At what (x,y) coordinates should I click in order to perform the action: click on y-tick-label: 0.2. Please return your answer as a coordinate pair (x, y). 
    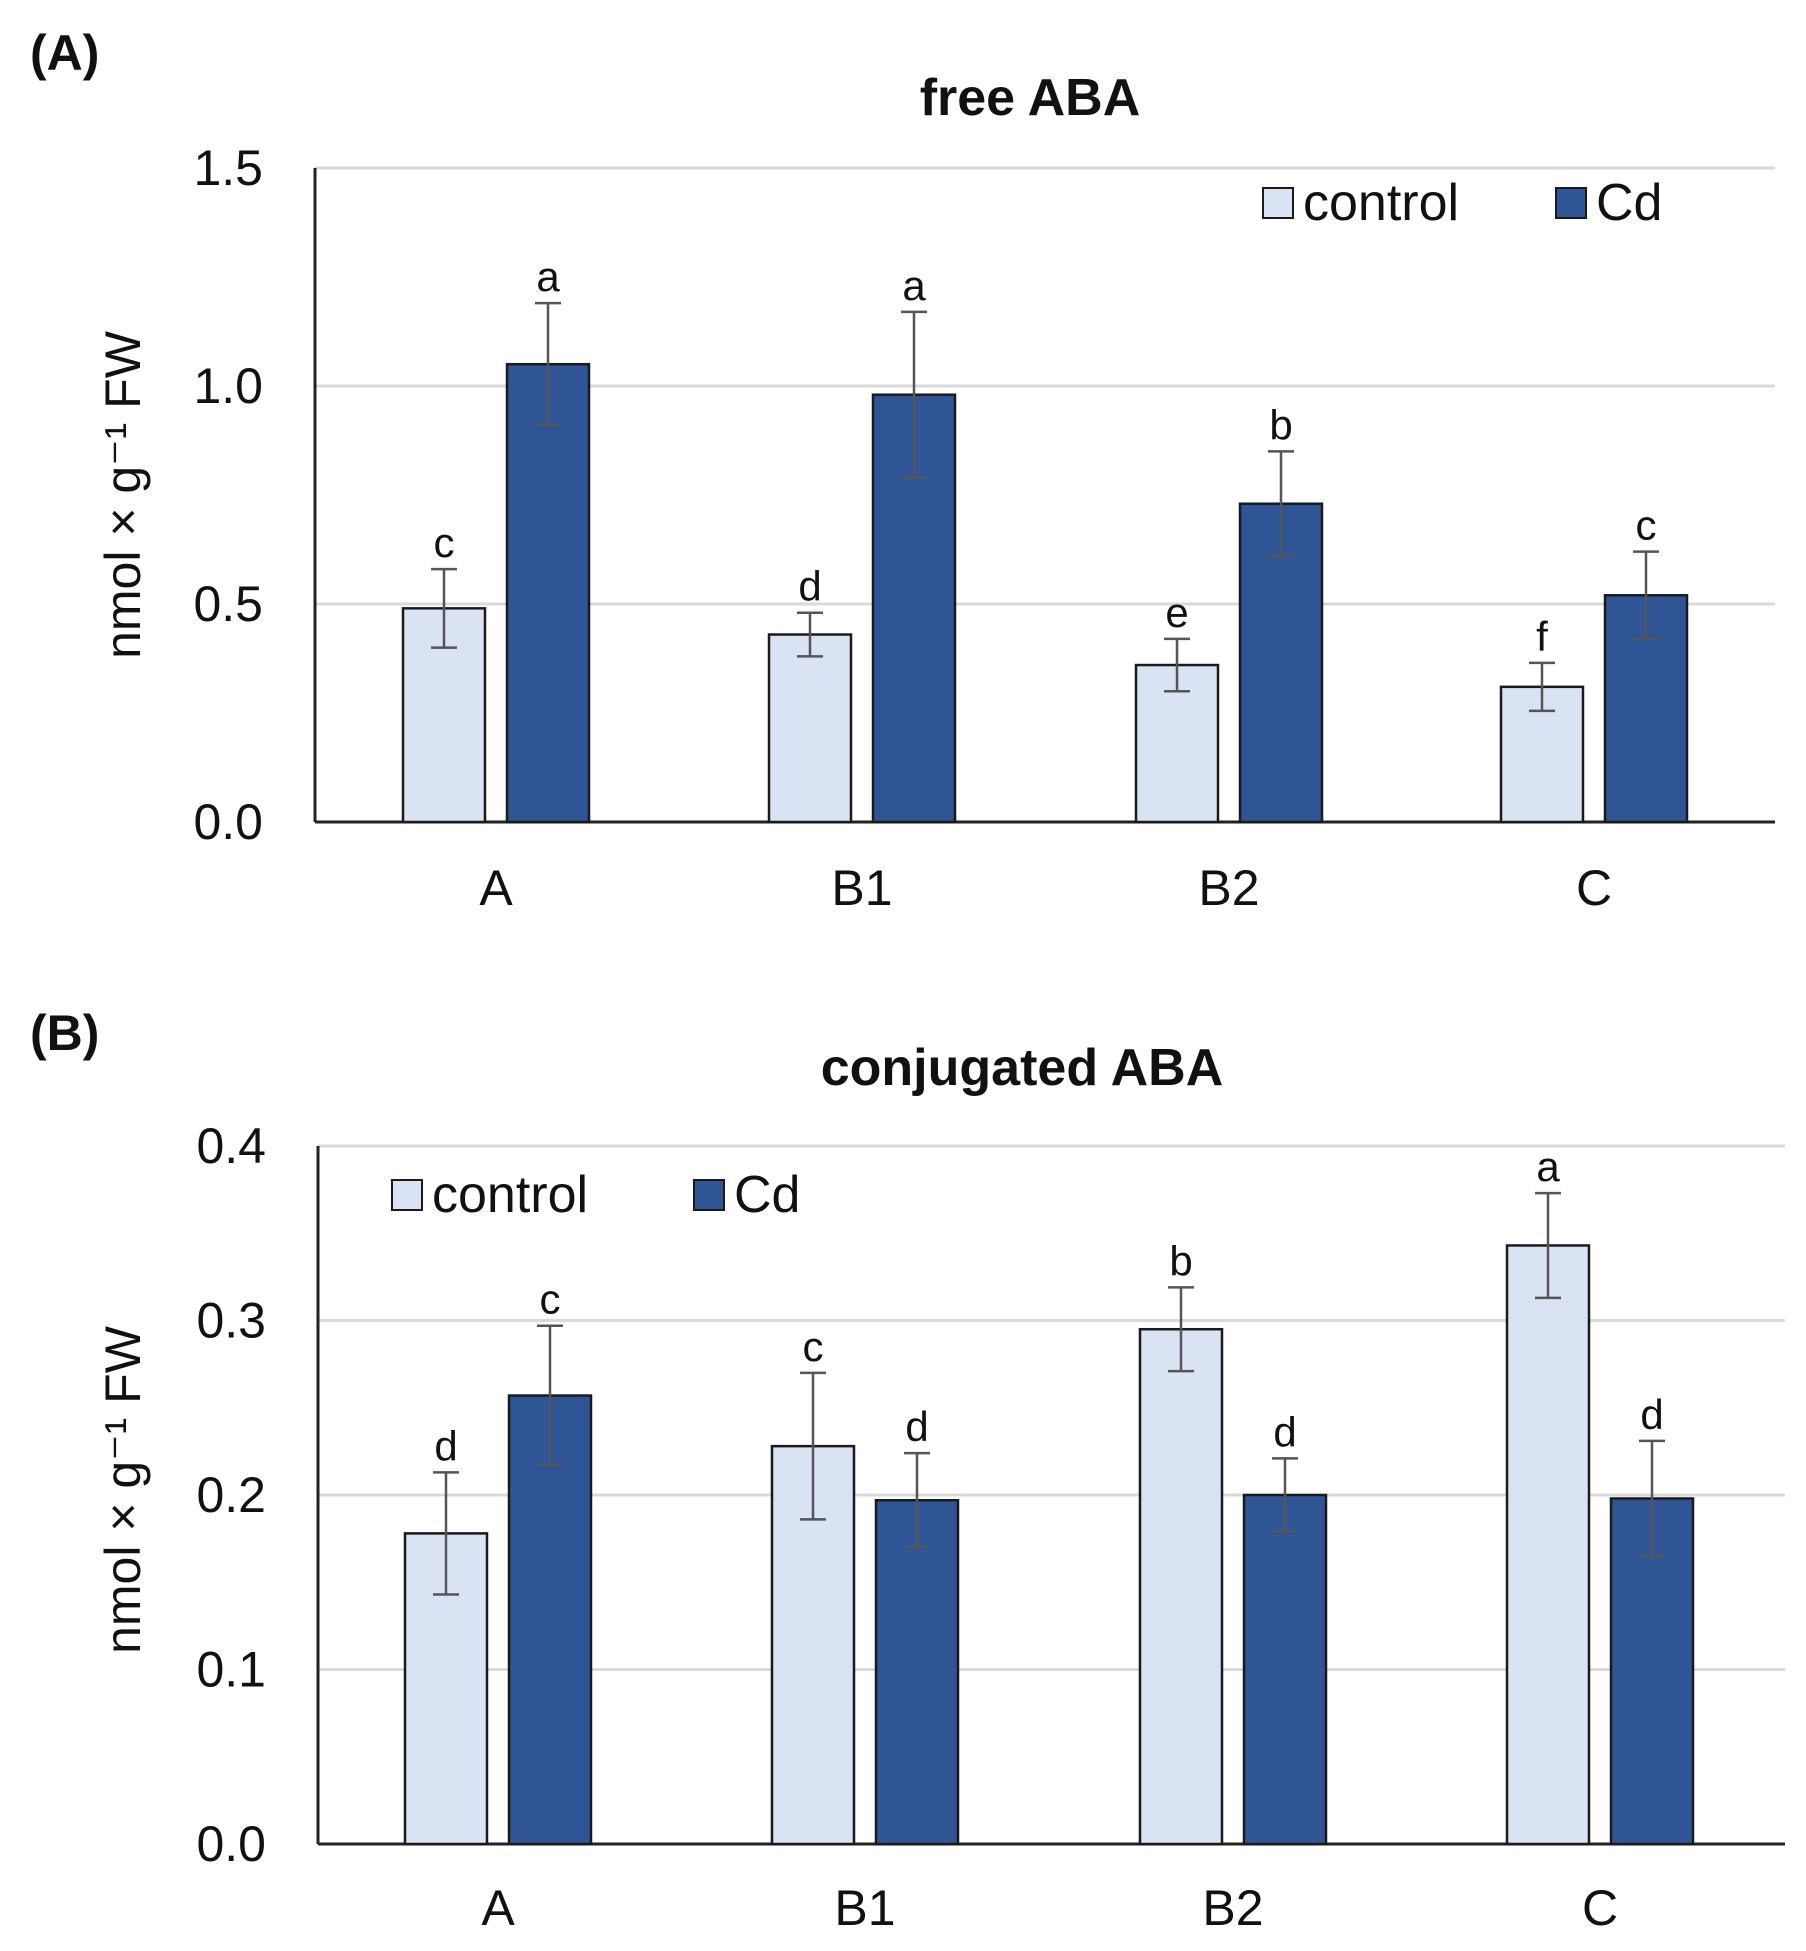
    Looking at the image, I should click on (231, 1495).